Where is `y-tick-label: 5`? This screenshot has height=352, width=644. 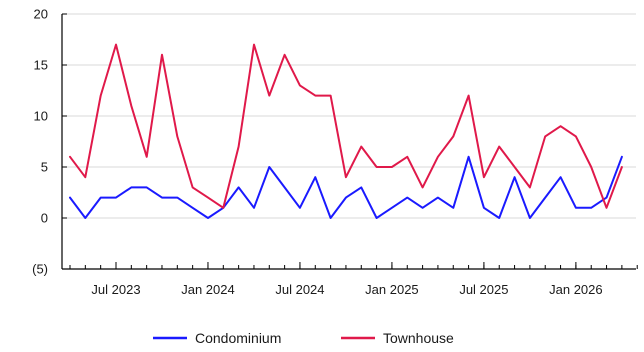 y-tick-label: 5 is located at coordinates (44, 167).